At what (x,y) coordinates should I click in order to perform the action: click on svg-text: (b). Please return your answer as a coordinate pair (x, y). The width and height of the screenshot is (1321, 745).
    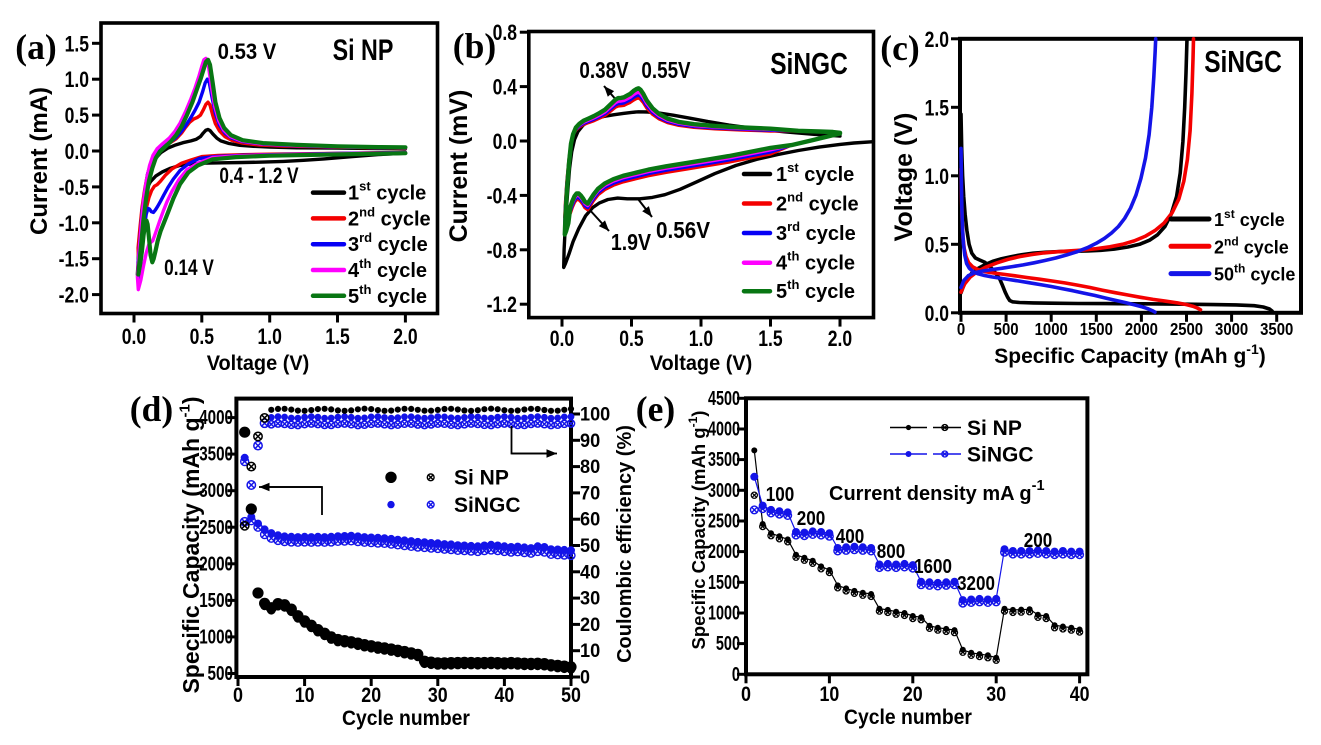
    Looking at the image, I should click on (474, 46).